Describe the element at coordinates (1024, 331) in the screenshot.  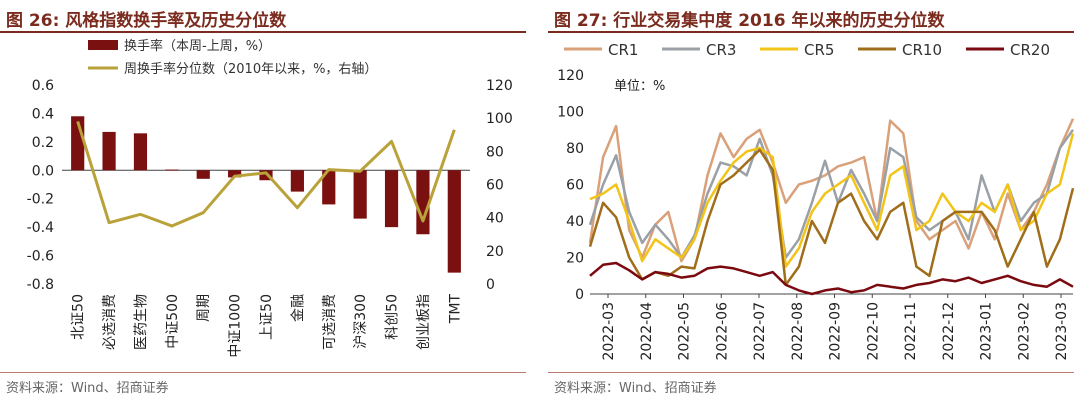
I see `x-axis-tick-label: 2023-02` at that location.